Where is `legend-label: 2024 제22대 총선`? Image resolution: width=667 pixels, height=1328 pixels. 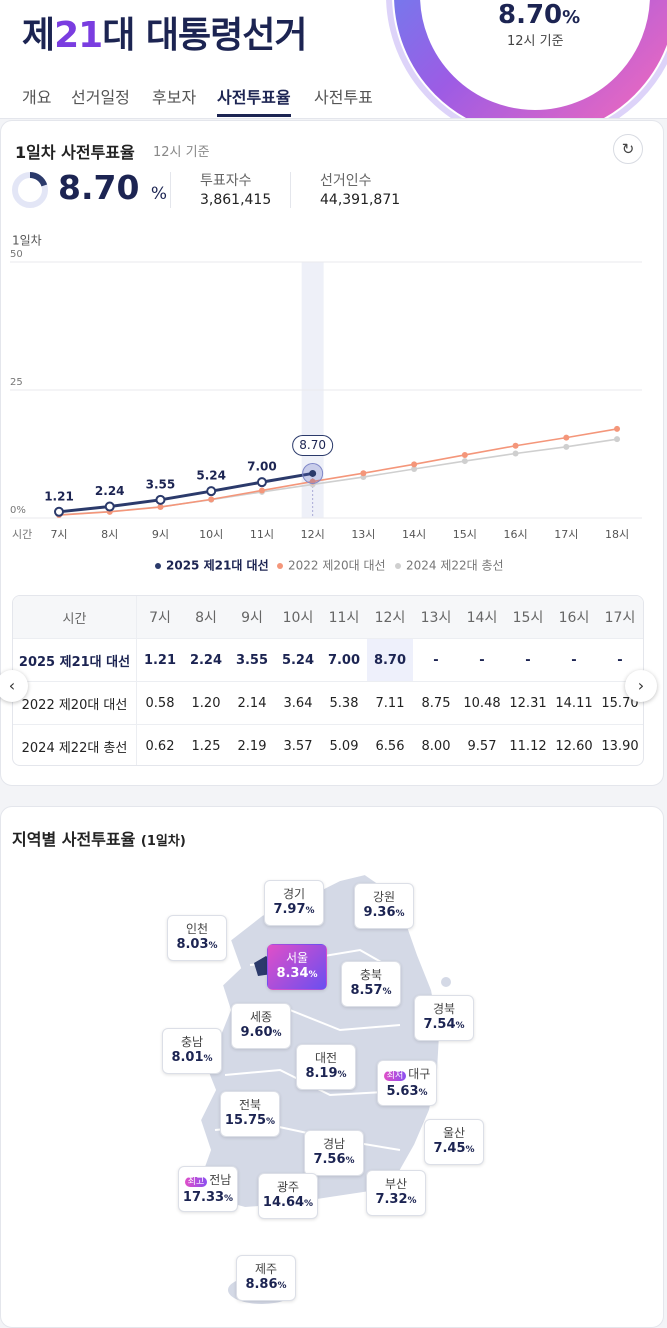 legend-label: 2024 제22대 총선 is located at coordinates (455, 566).